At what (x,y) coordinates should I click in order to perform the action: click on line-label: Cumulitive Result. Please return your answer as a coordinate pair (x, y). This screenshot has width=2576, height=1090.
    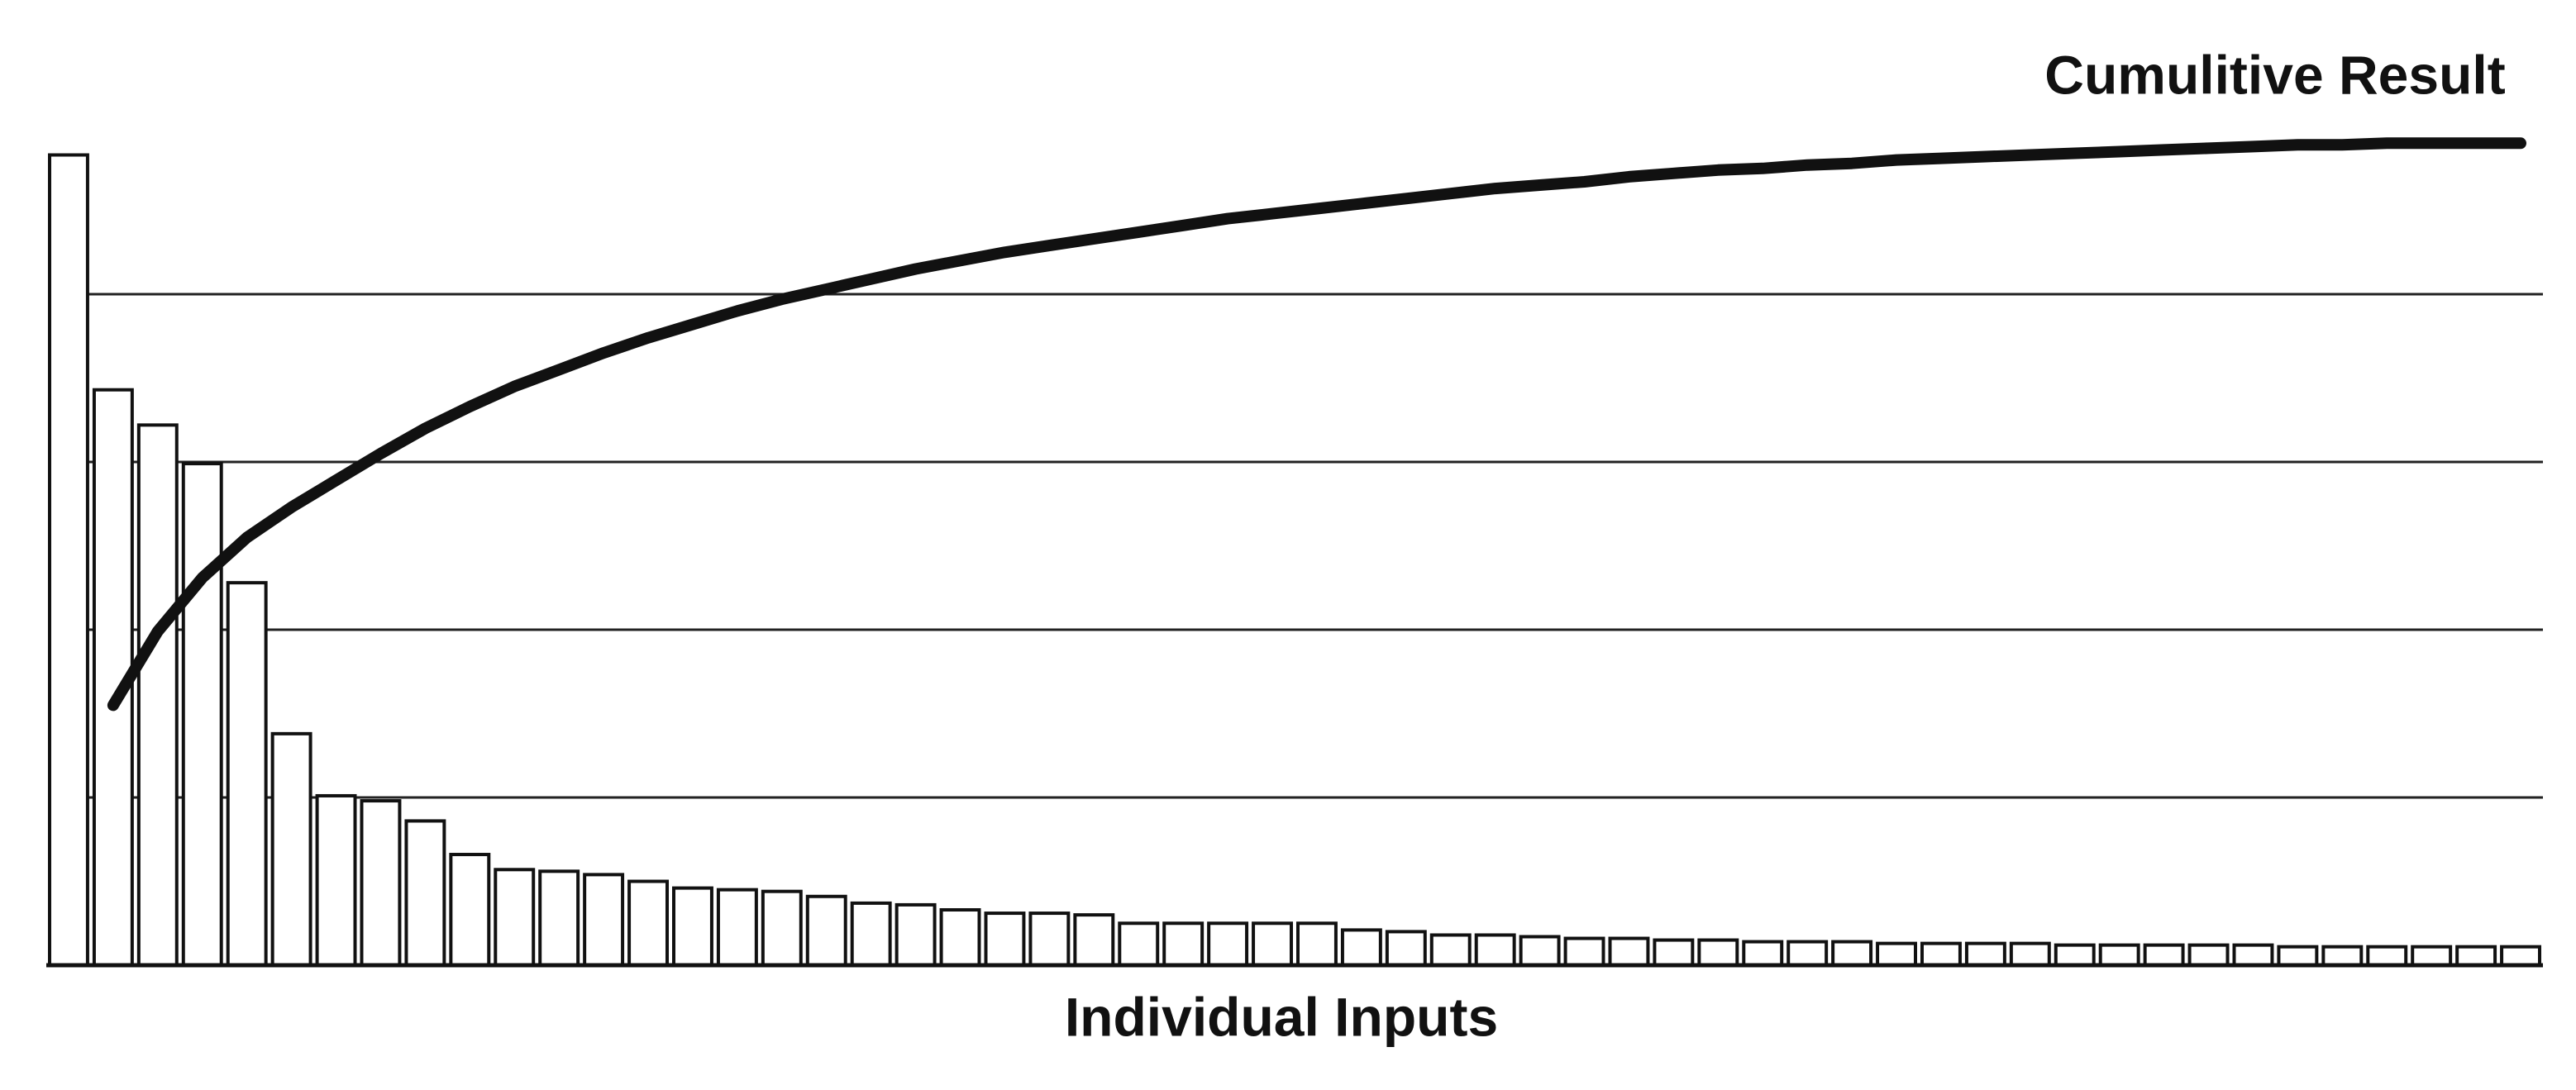
    Looking at the image, I should click on (2274, 75).